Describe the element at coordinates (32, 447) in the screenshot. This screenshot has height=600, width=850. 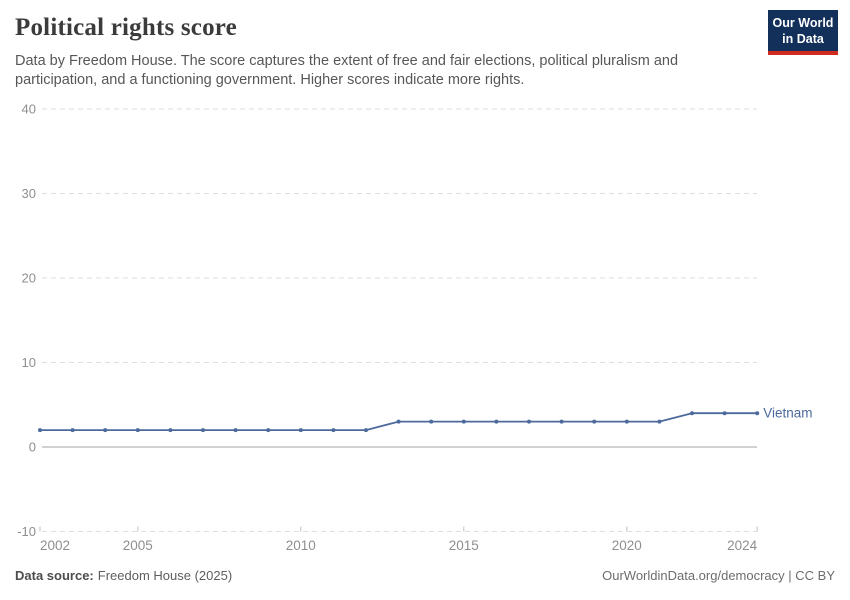
I see `y-axis-tick-label: 0` at that location.